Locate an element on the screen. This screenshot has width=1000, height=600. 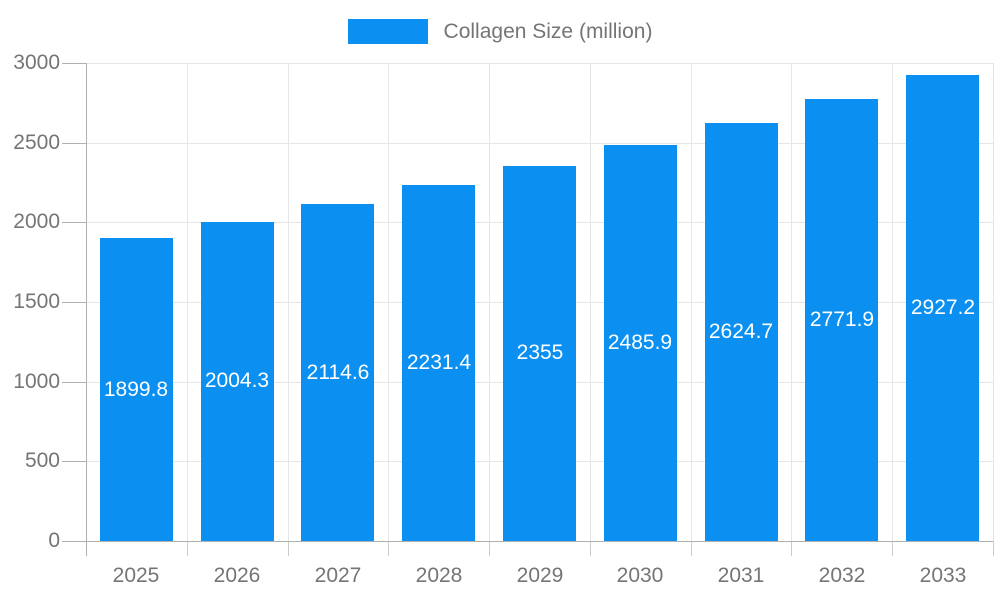
bar-value-label: 2004.3 is located at coordinates (237, 380).